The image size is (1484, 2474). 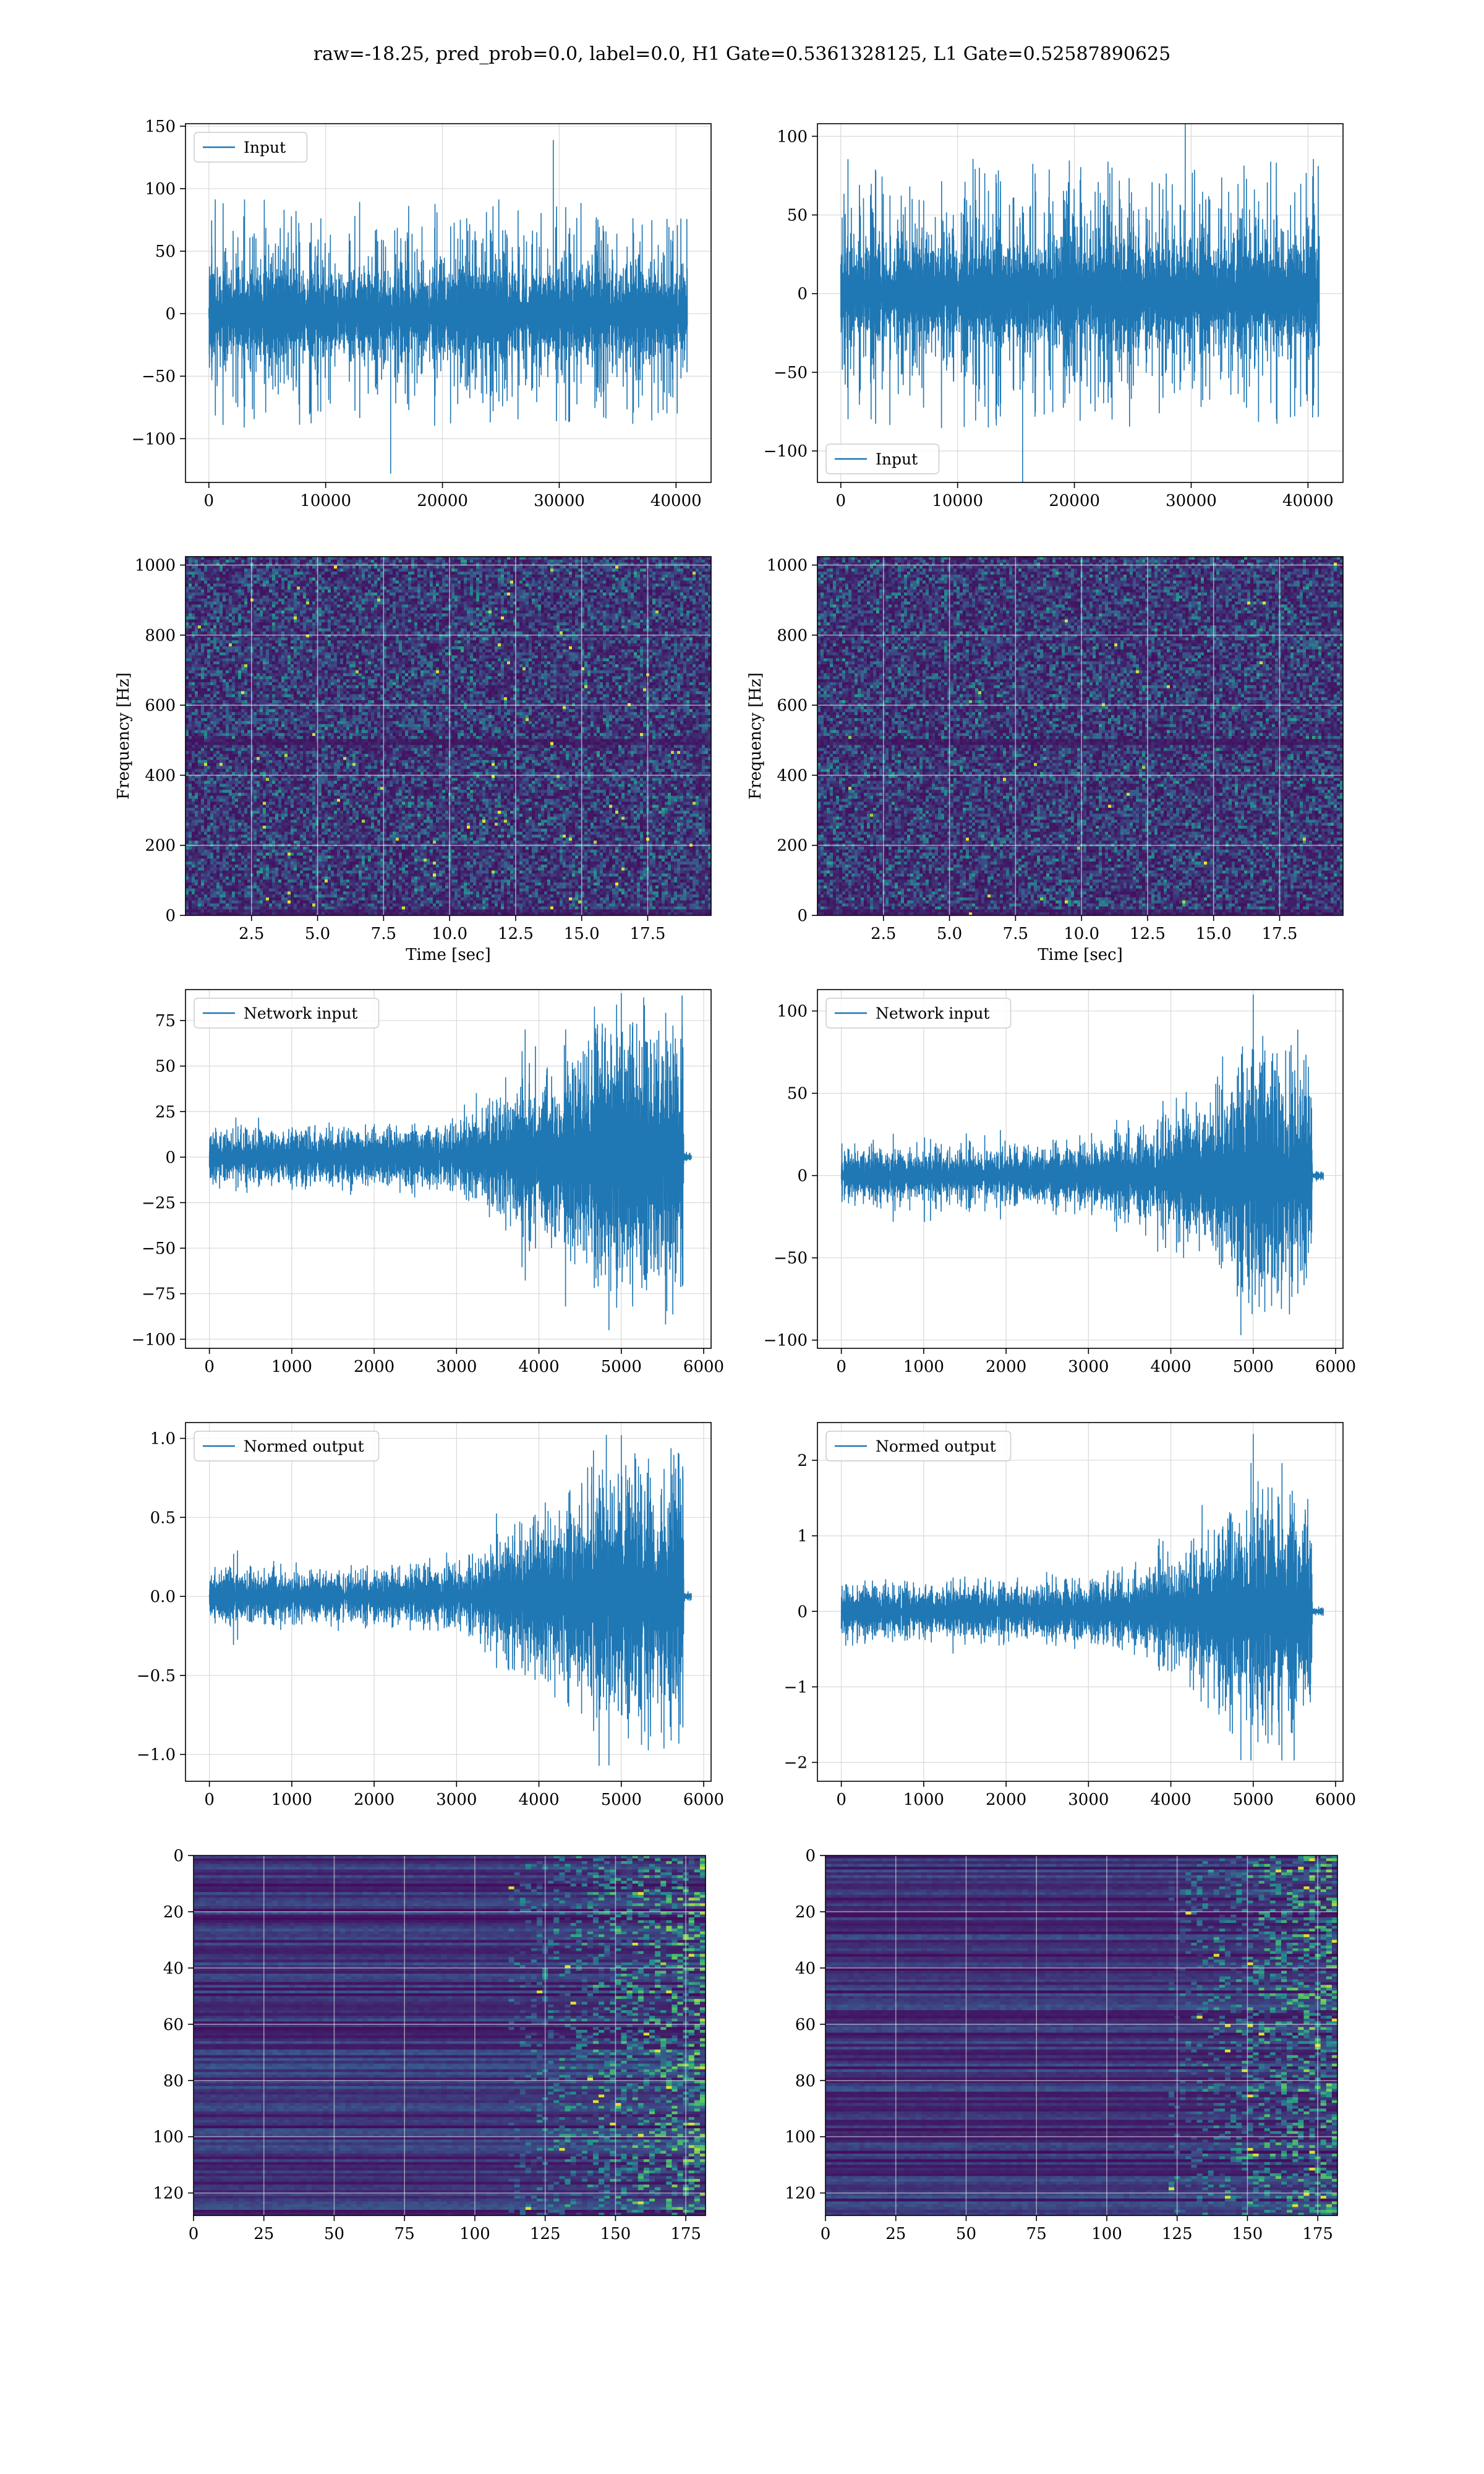 What do you see at coordinates (685, 2234) in the screenshot?
I see `x-tick-label: 175` at bounding box center [685, 2234].